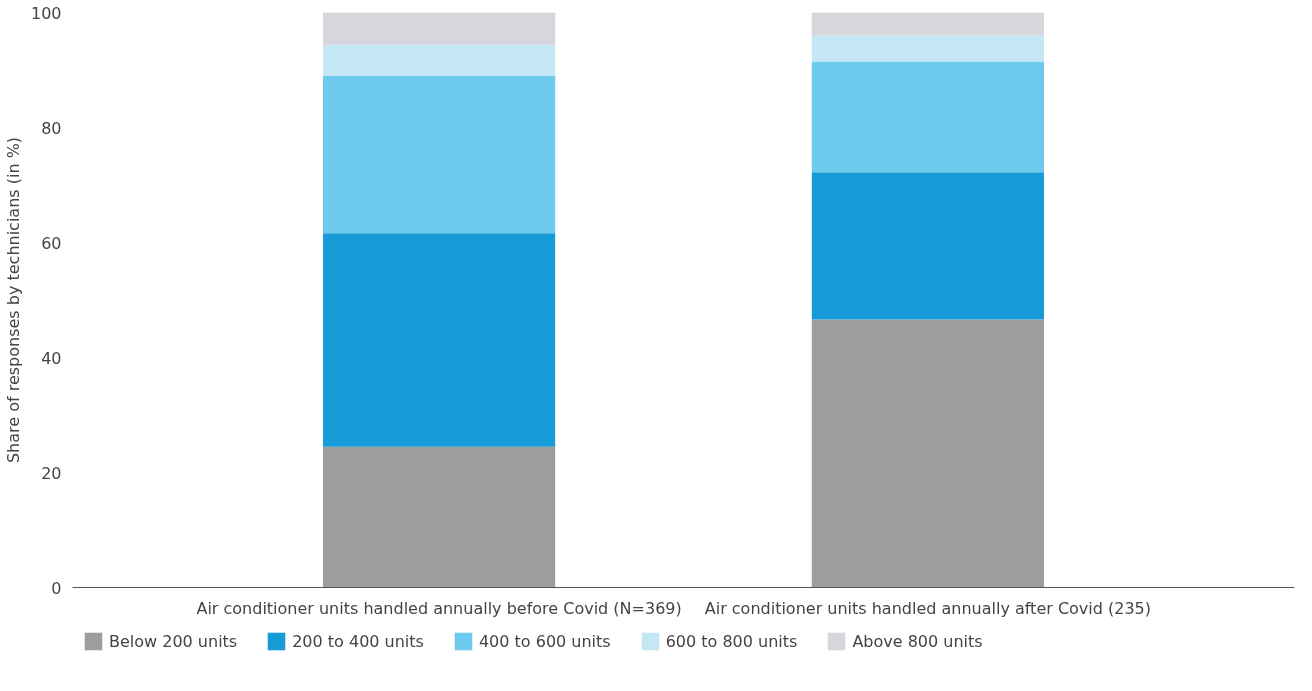  I want to click on legend-label: 200 to 400 units, so click(358, 641).